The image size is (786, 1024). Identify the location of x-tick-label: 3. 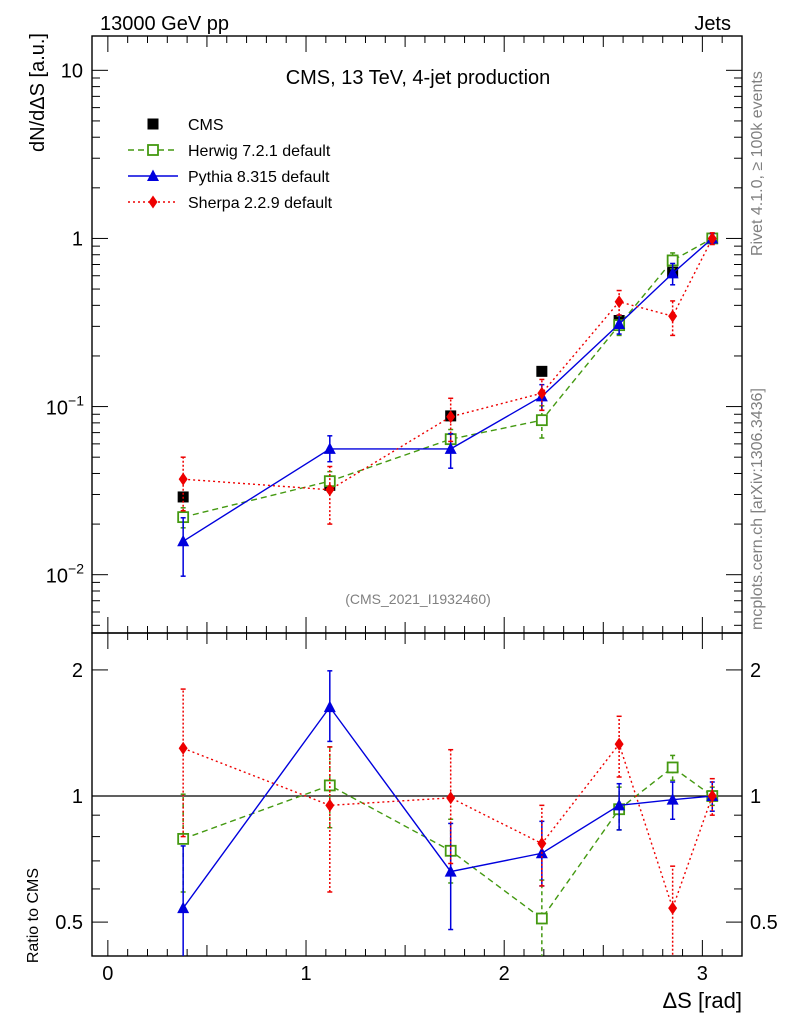
(702, 974).